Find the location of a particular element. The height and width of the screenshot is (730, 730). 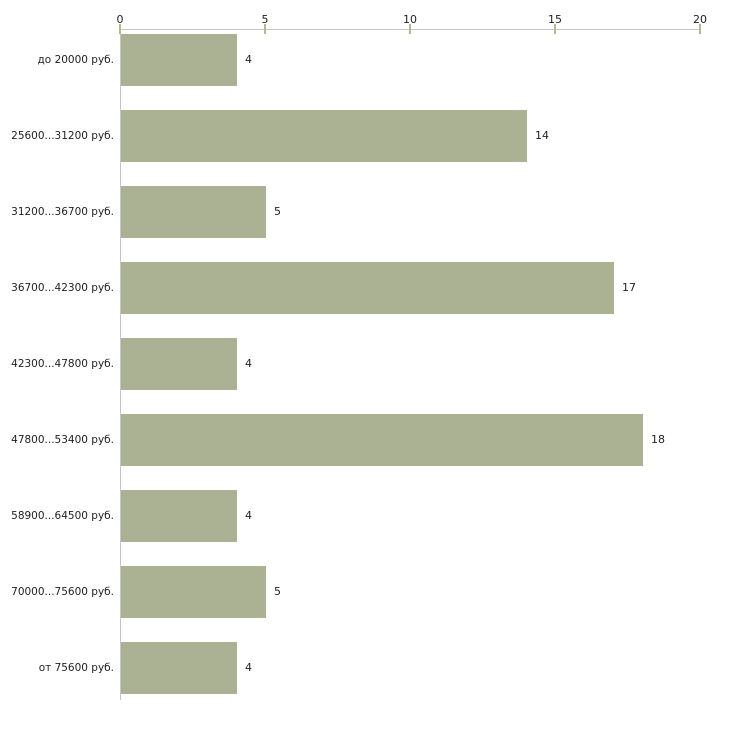

category-label: 47800...53400 руб. is located at coordinates (62, 440).